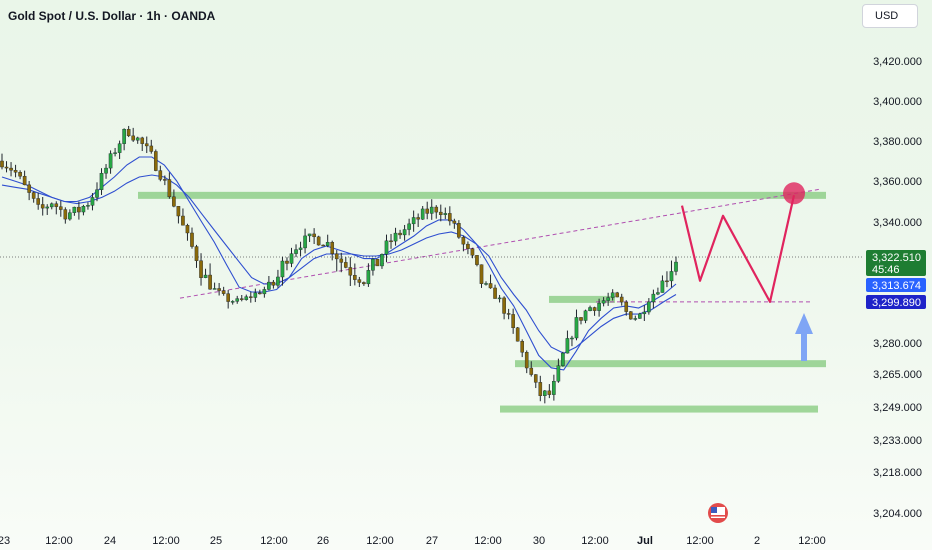  What do you see at coordinates (890, 16) in the screenshot?
I see `currency-button: USD` at bounding box center [890, 16].